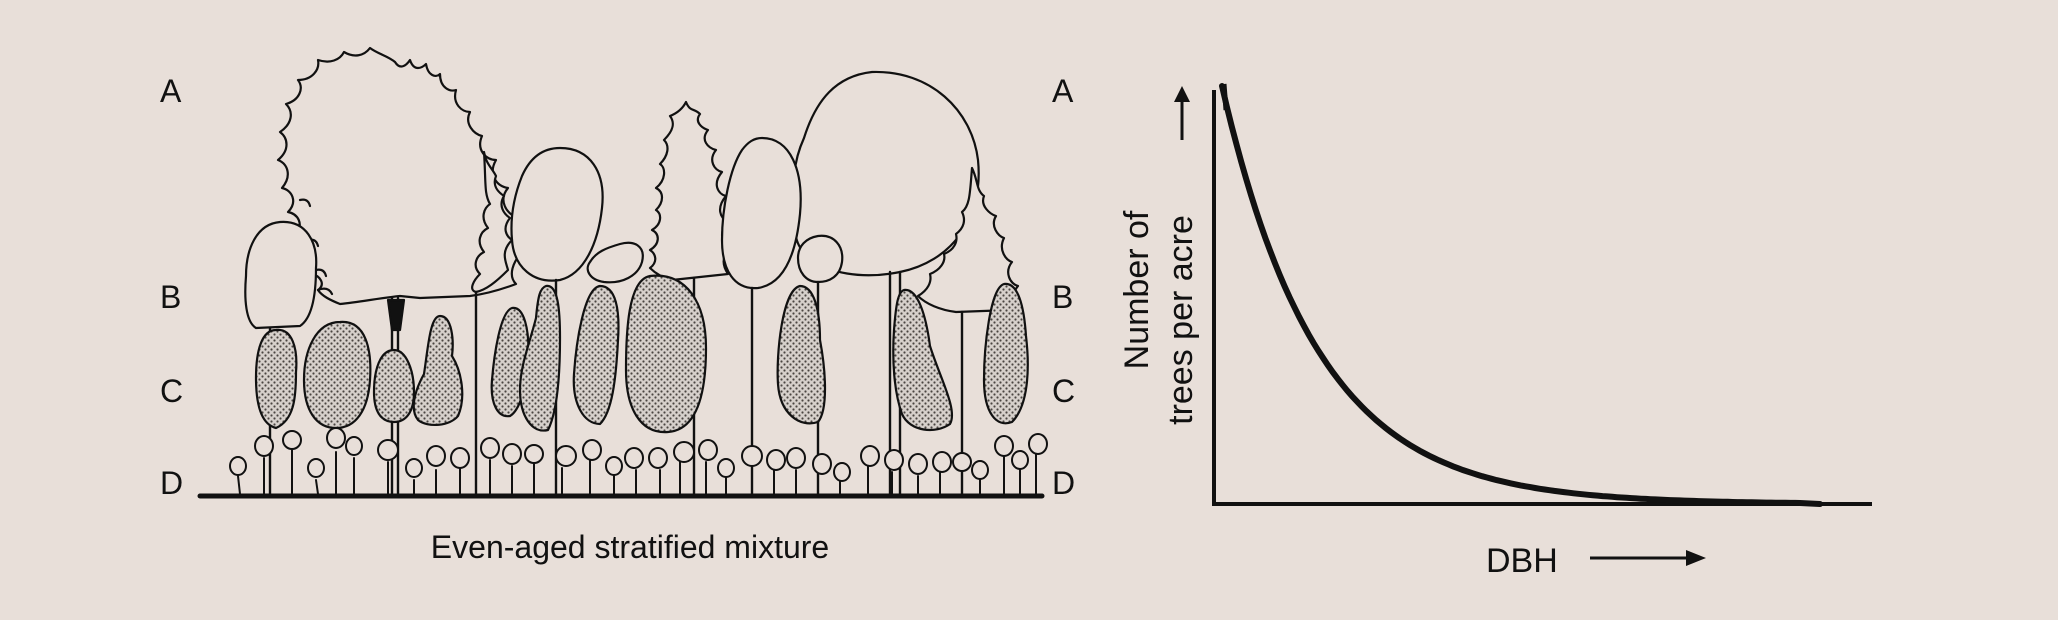  Describe the element at coordinates (1062, 297) in the screenshot. I see `stratum-label-right-b: B` at that location.